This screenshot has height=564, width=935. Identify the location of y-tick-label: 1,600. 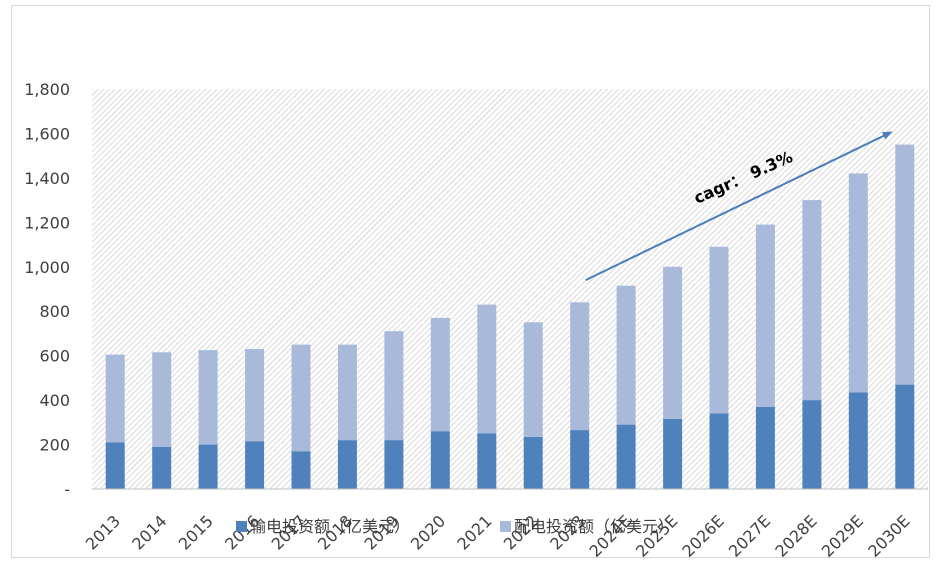
(47, 133).